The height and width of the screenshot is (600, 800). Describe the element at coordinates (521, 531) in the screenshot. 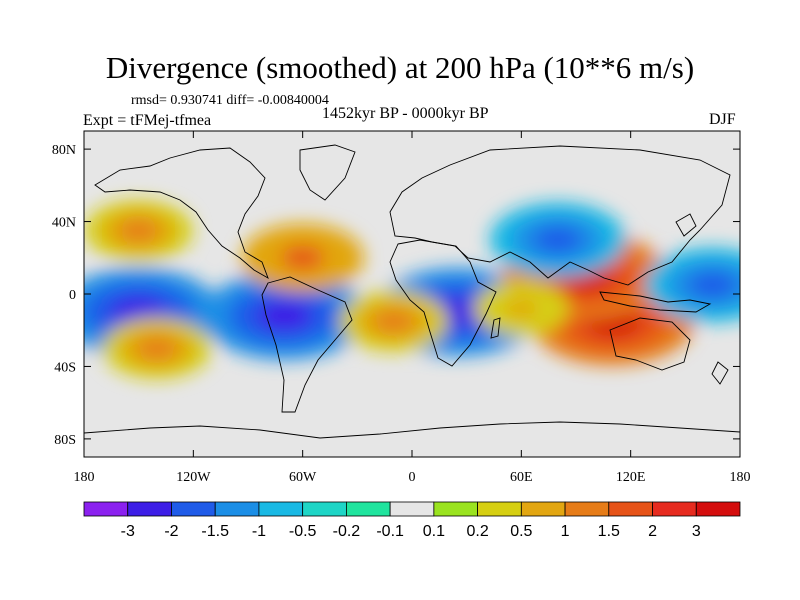

I see `colorbar-label: 0.5` at that location.